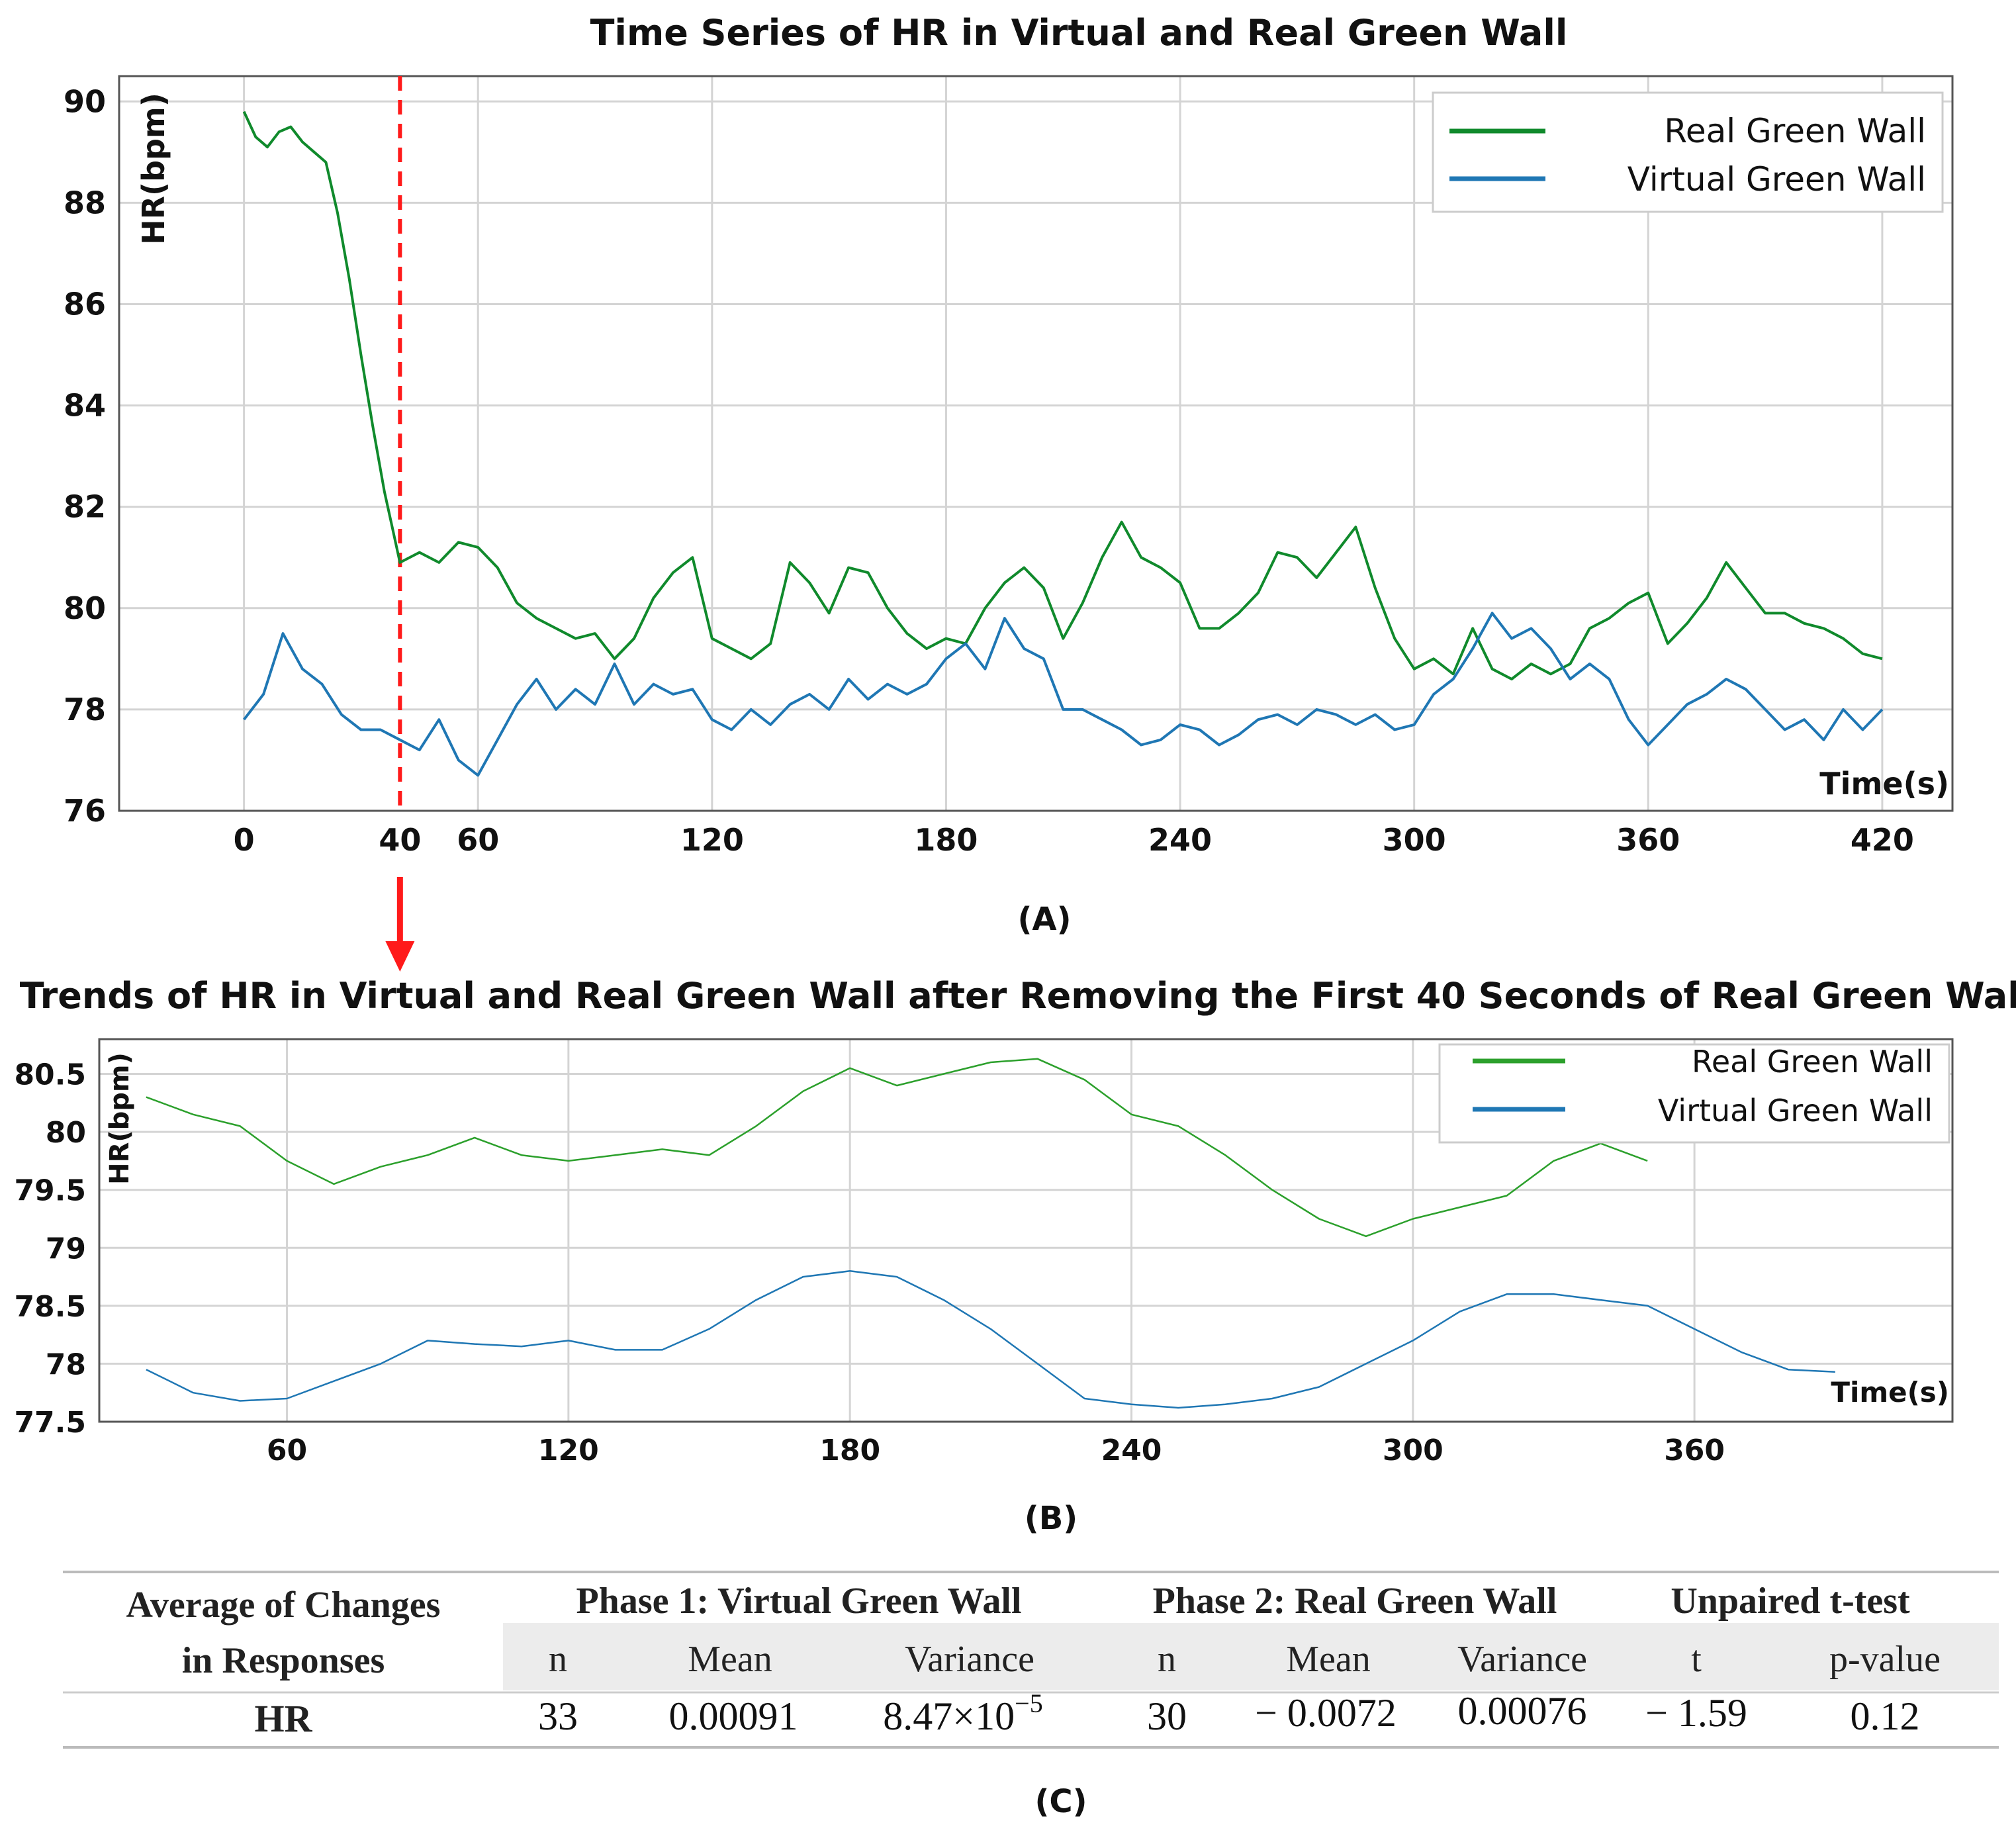 Image resolution: width=2016 pixels, height=1842 pixels. Describe the element at coordinates (1522, 1660) in the screenshot. I see `subheader-p2-variance: Variance` at that location.